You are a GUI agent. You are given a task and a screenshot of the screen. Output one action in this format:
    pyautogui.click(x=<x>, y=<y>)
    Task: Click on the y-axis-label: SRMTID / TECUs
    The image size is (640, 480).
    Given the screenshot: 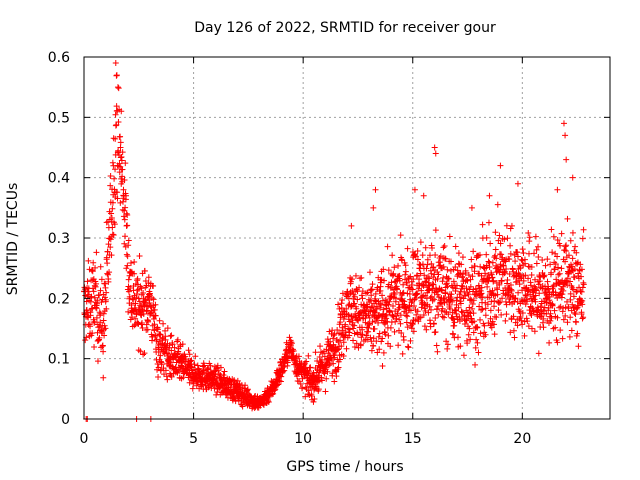 What is the action you would take?
    pyautogui.click(x=13, y=239)
    